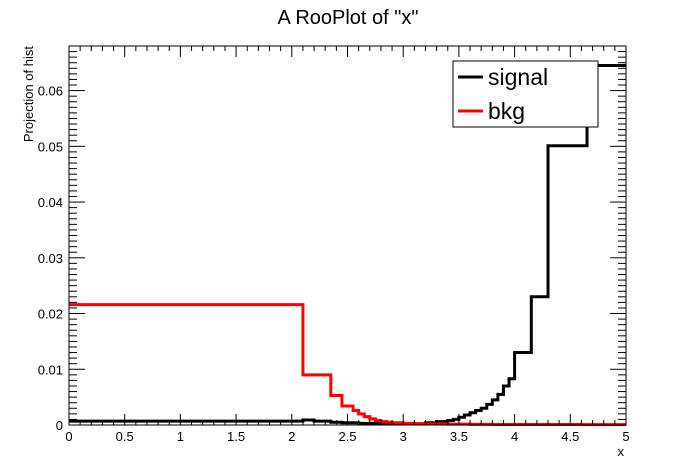 The image size is (696, 472). I want to click on x-axis-label: x, so click(621, 451).